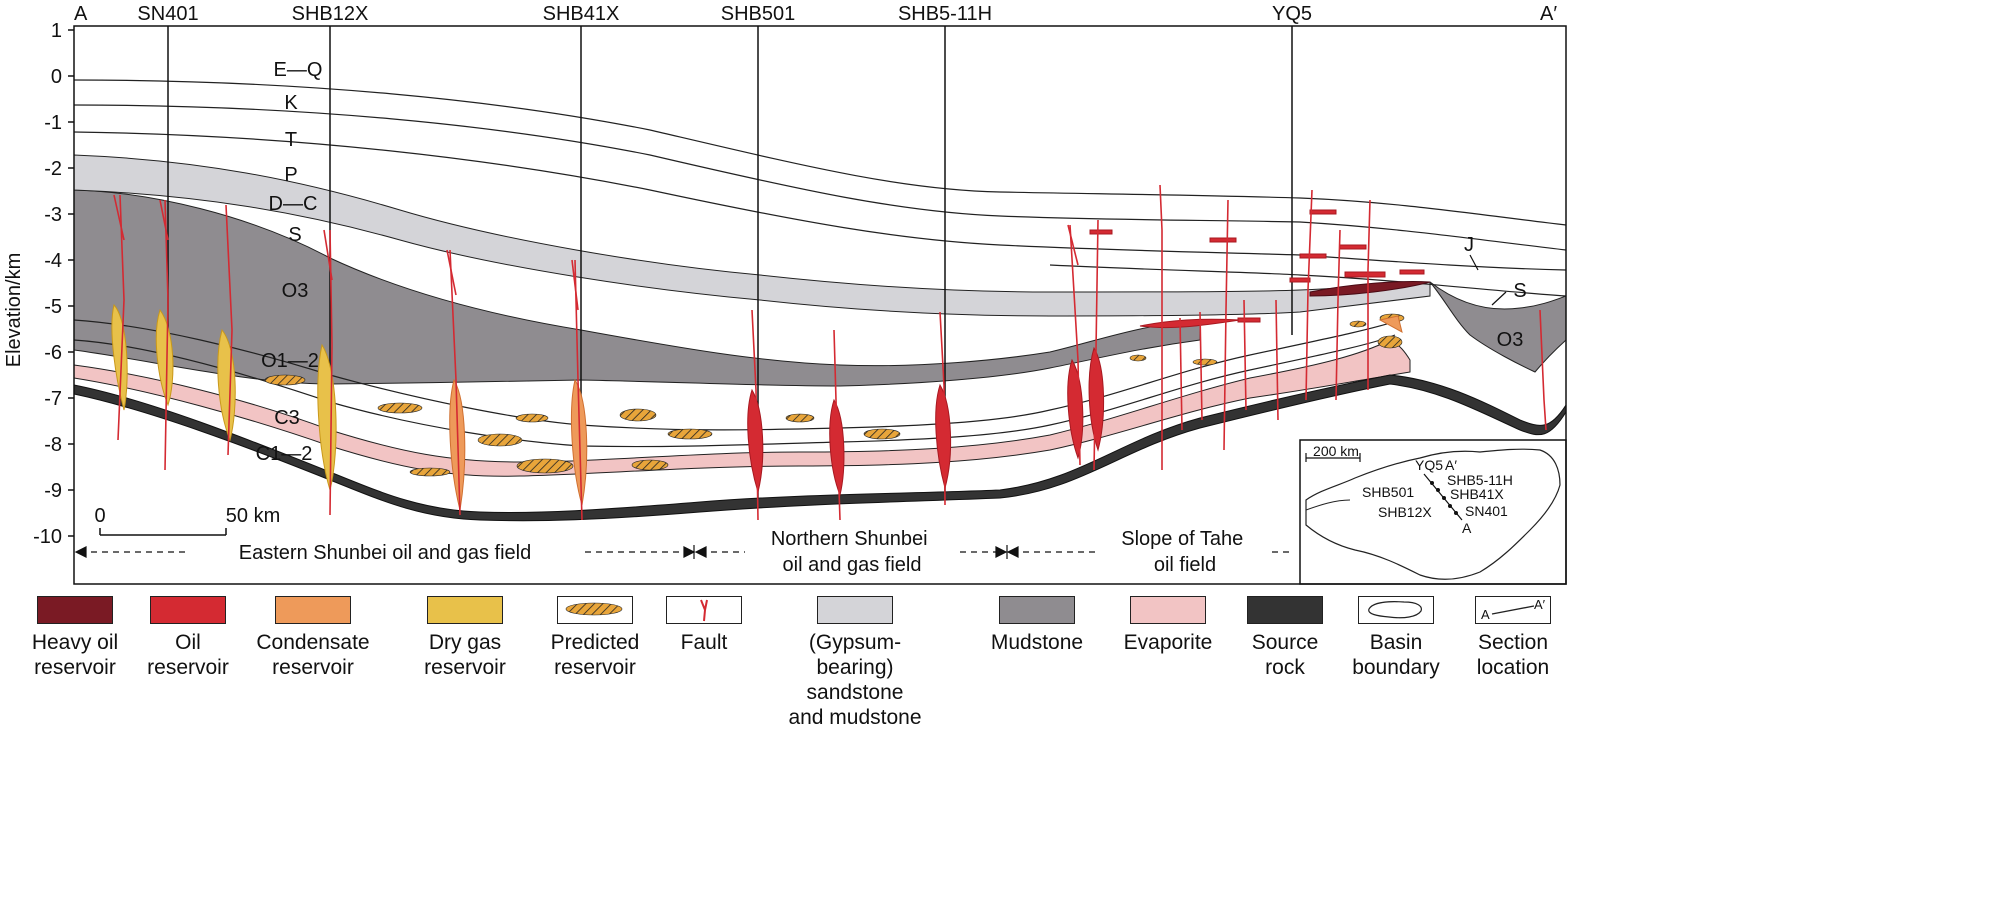  Describe the element at coordinates (1285, 610) in the screenshot. I see `source-rock-swatch` at that location.